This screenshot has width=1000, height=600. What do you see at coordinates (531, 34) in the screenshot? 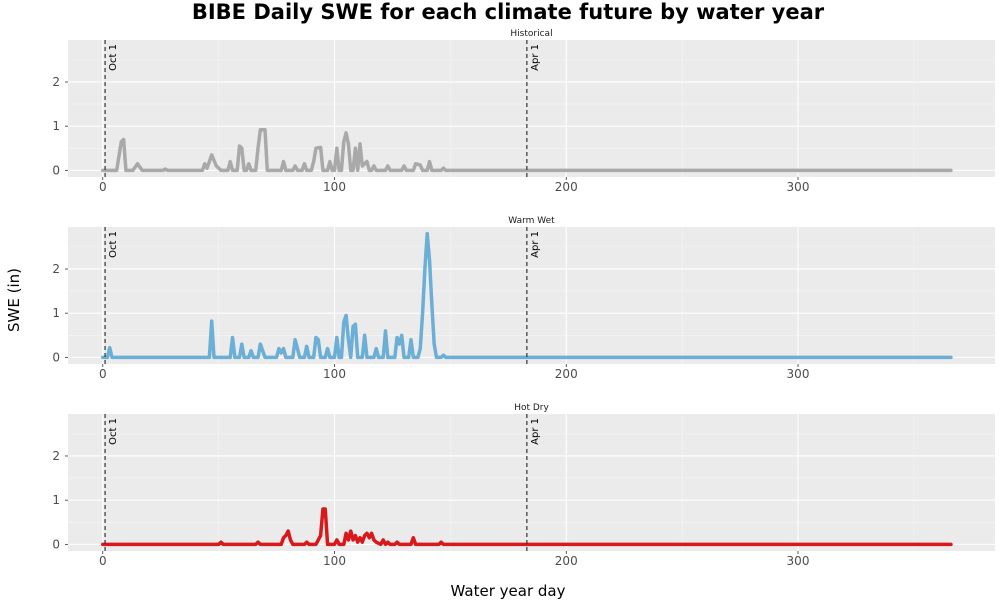
I see `panel-strip-label: Historical` at bounding box center [531, 34].